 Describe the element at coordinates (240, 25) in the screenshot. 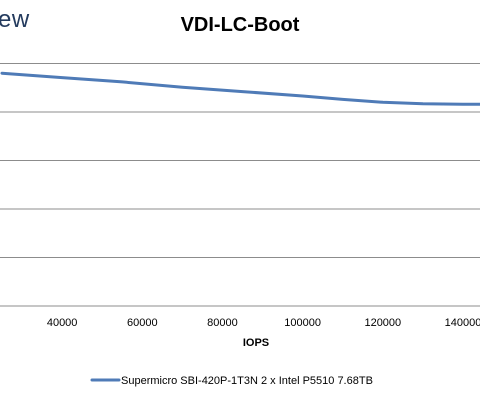

I see `chart-title: VDI-LC-Boot` at that location.